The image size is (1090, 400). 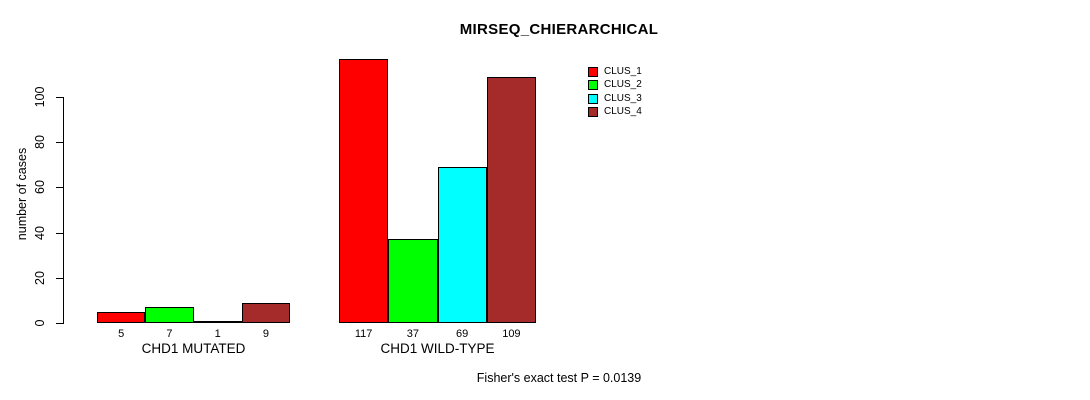 What do you see at coordinates (363, 191) in the screenshot?
I see `bar-clus-1-chd1-wild-type` at bounding box center [363, 191].